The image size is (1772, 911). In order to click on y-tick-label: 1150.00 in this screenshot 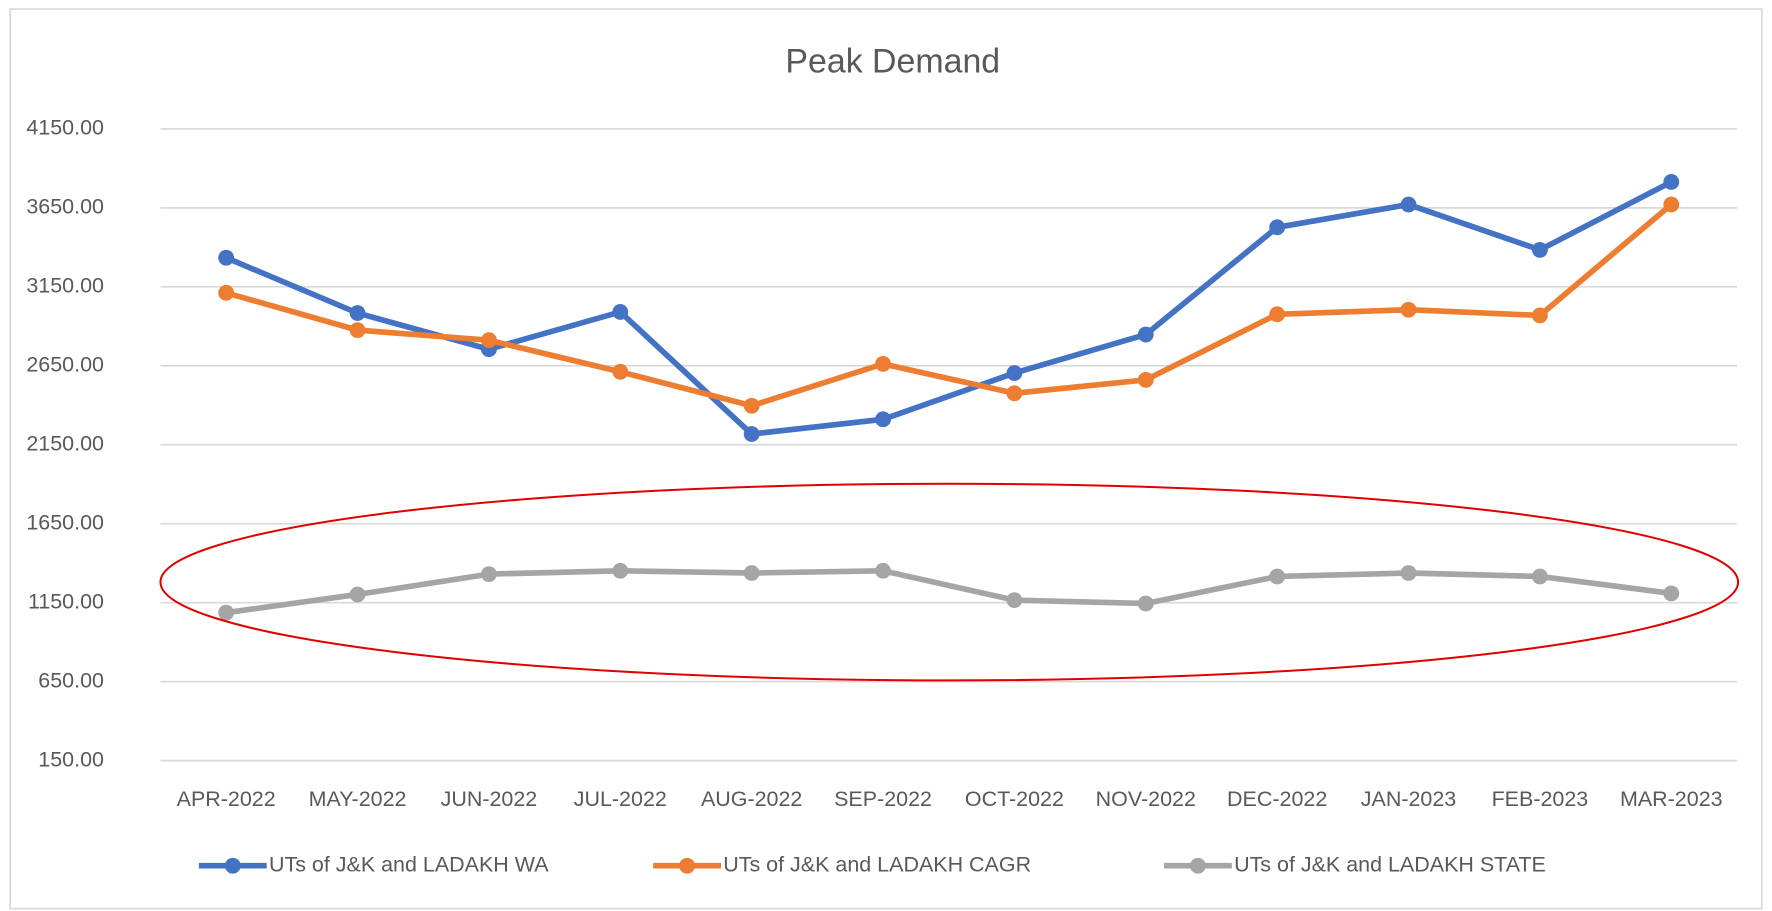, I will do `click(66, 601)`.